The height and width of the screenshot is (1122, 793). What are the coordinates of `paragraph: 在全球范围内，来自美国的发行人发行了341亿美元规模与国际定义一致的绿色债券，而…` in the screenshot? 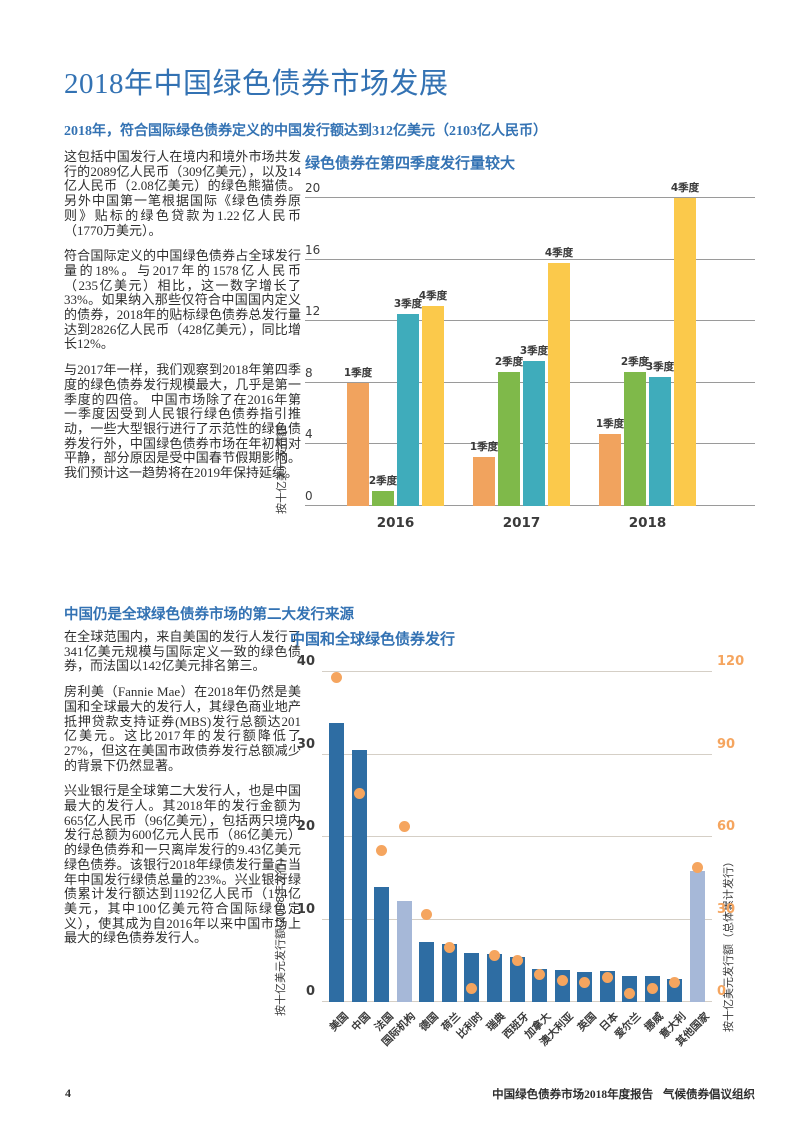 It's located at (182, 651).